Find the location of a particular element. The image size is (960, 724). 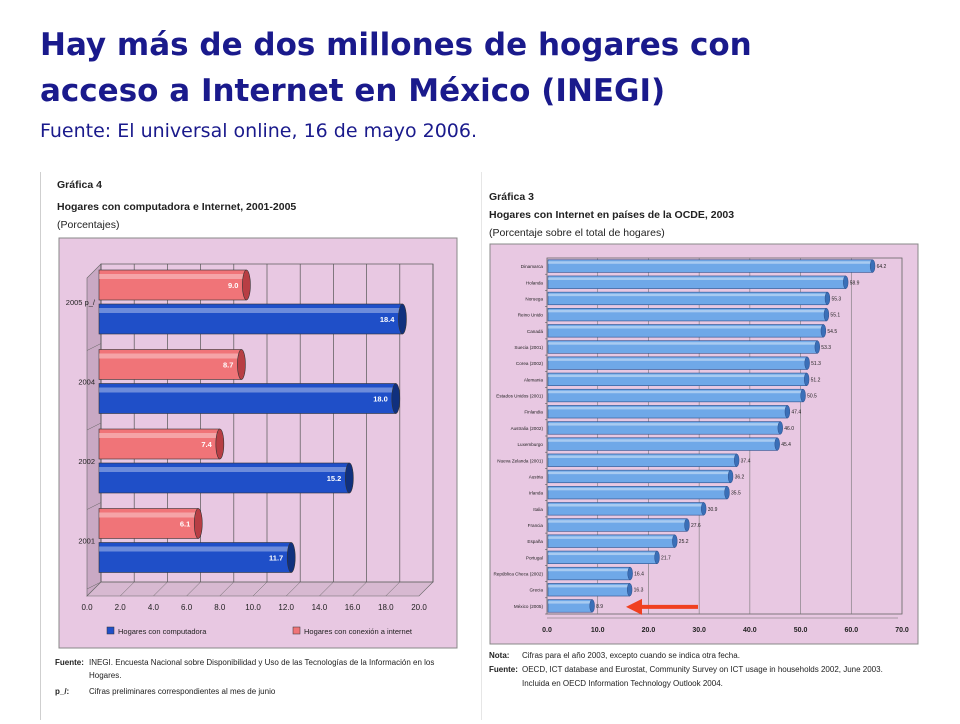

chart-subtitle: (Porcentajes) is located at coordinates (88, 225).